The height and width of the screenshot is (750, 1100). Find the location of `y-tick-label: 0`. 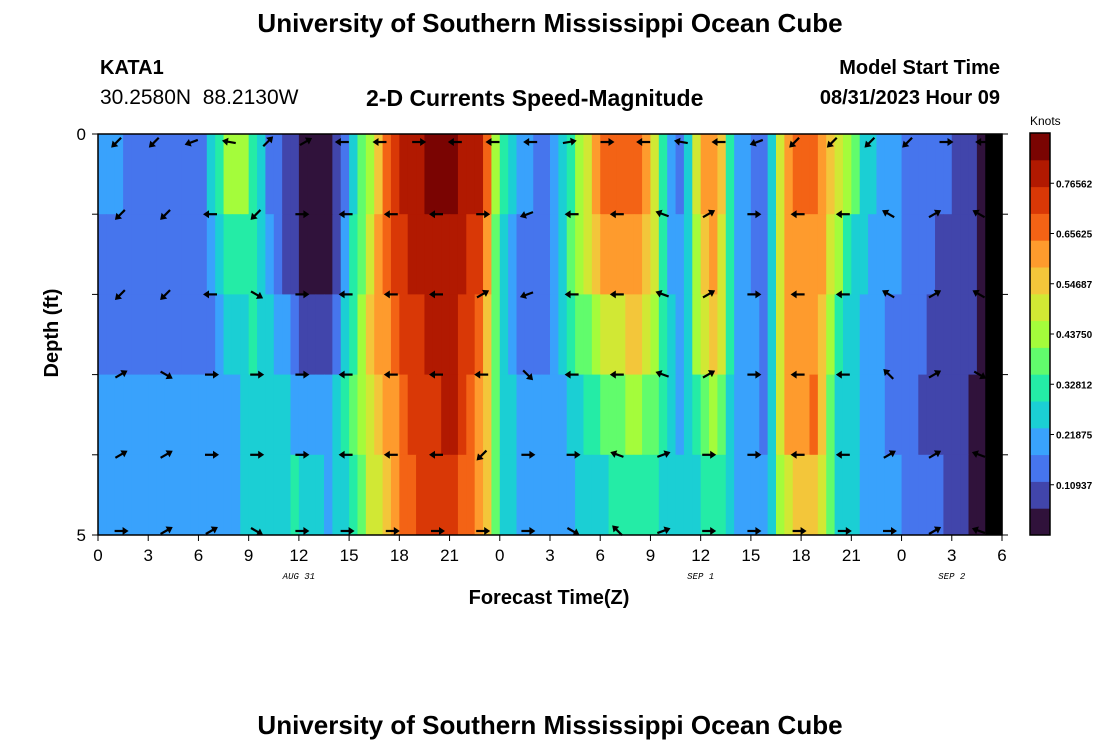

y-tick-label: 0 is located at coordinates (81, 134).